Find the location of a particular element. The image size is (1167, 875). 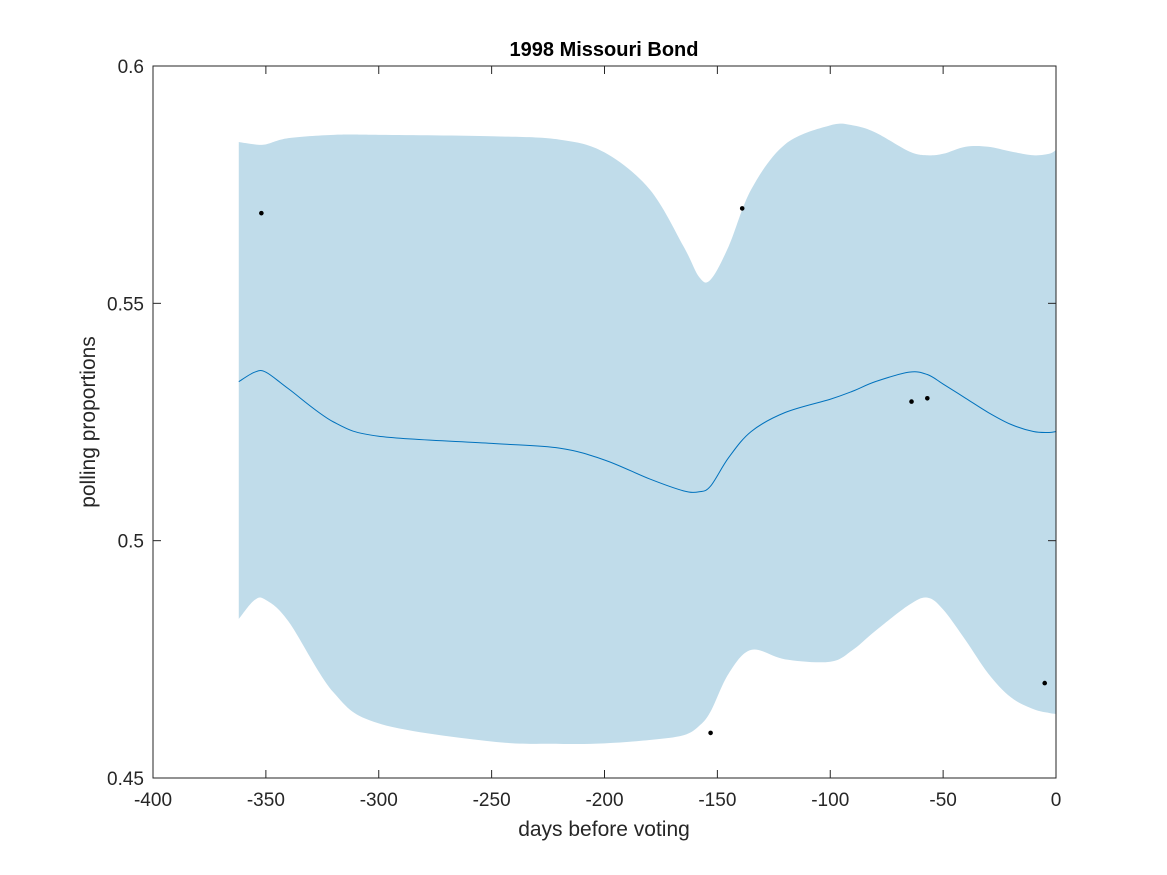

chart-title: 1998 Missouri Bond is located at coordinates (604, 50).